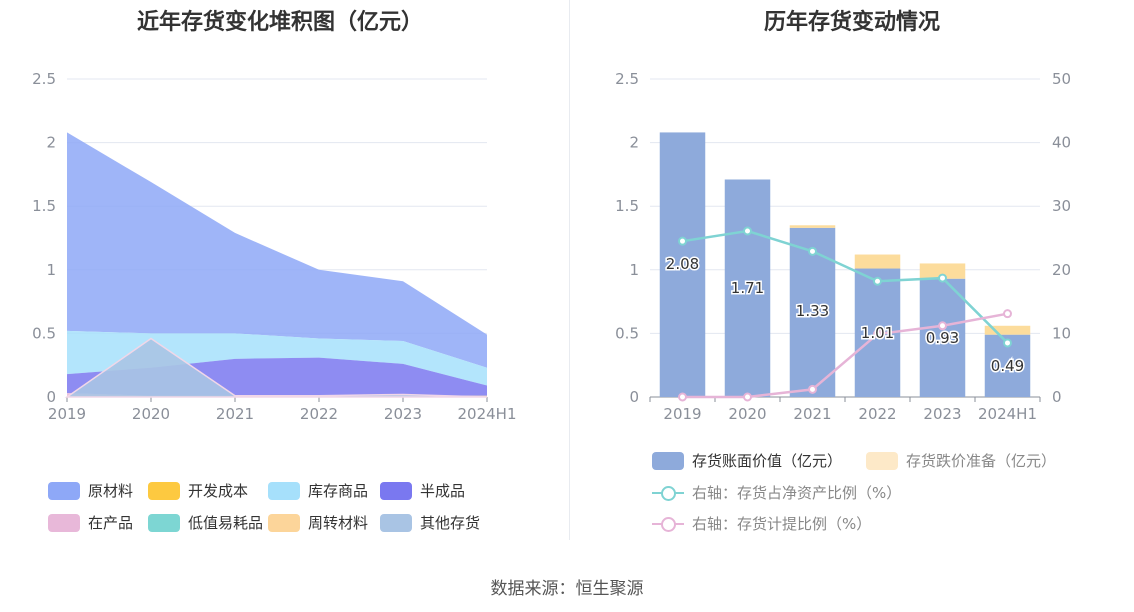  I want to click on legend-item: 原材料, so click(90, 490).